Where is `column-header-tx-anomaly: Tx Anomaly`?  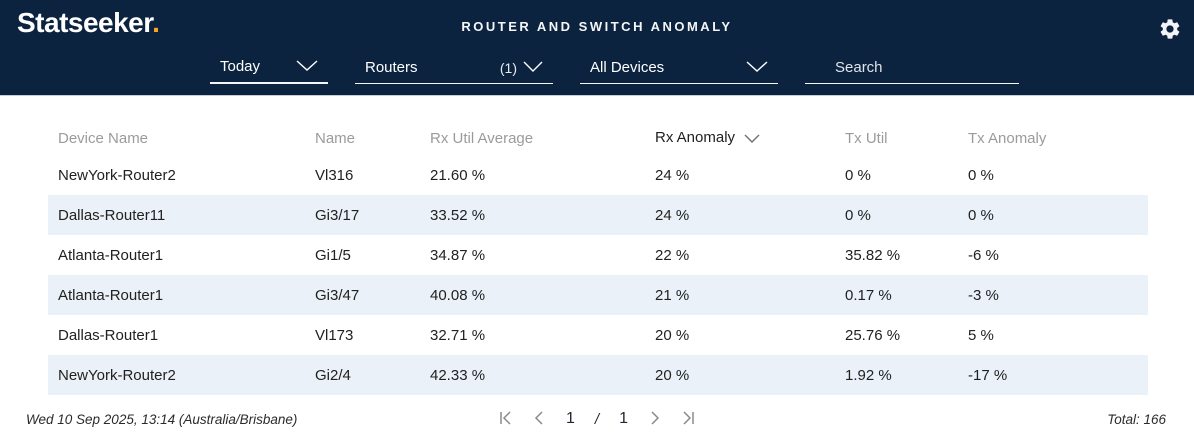
column-header-tx-anomaly: Tx Anomaly is located at coordinates (1007, 138).